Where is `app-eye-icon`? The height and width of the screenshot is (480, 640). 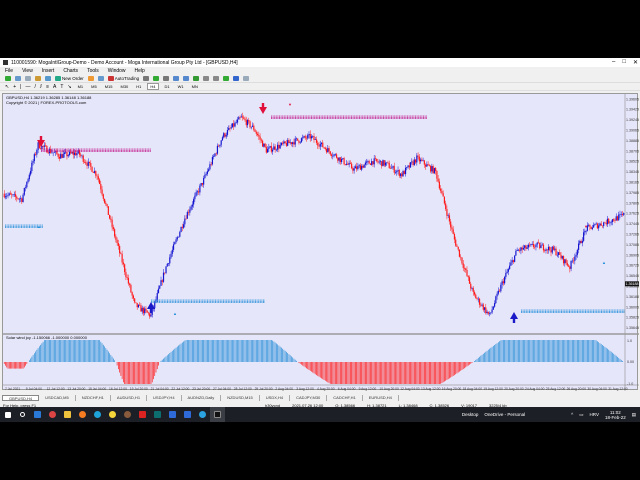 app-eye-icon is located at coordinates (127, 414).